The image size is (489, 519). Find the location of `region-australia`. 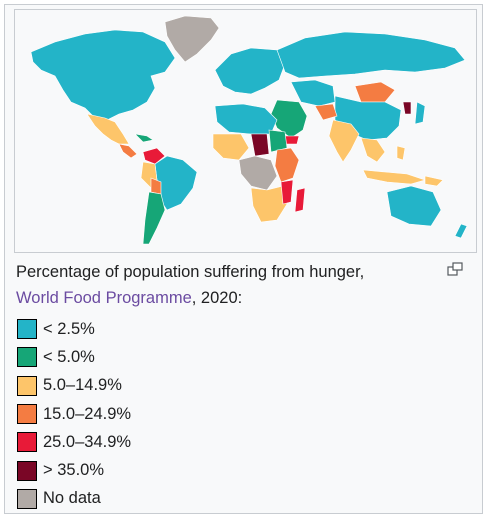

region-australia is located at coordinates (414, 206).